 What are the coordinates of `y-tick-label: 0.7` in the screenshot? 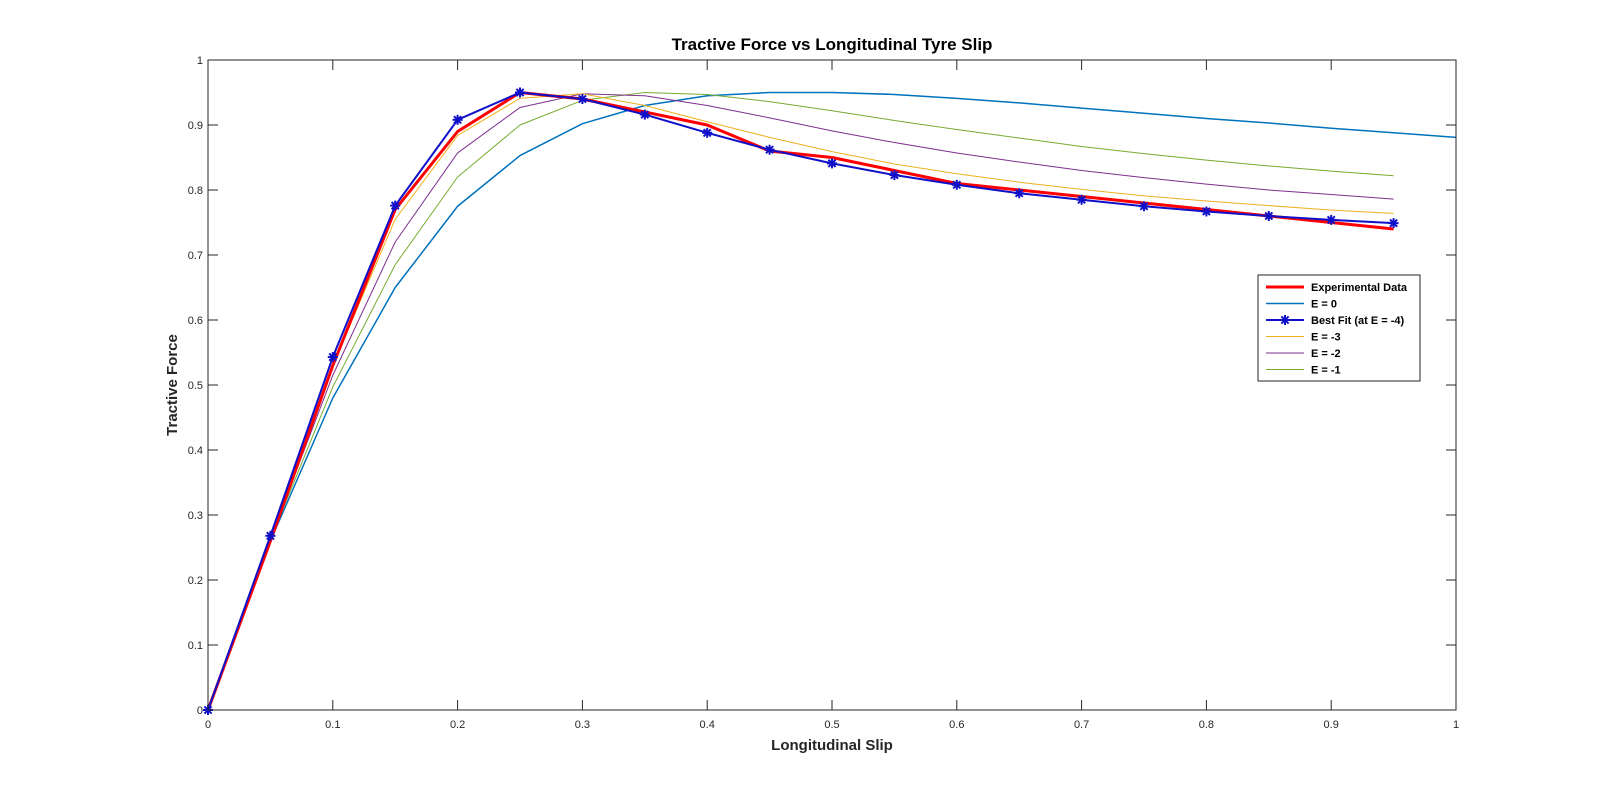 It's located at (195, 256).